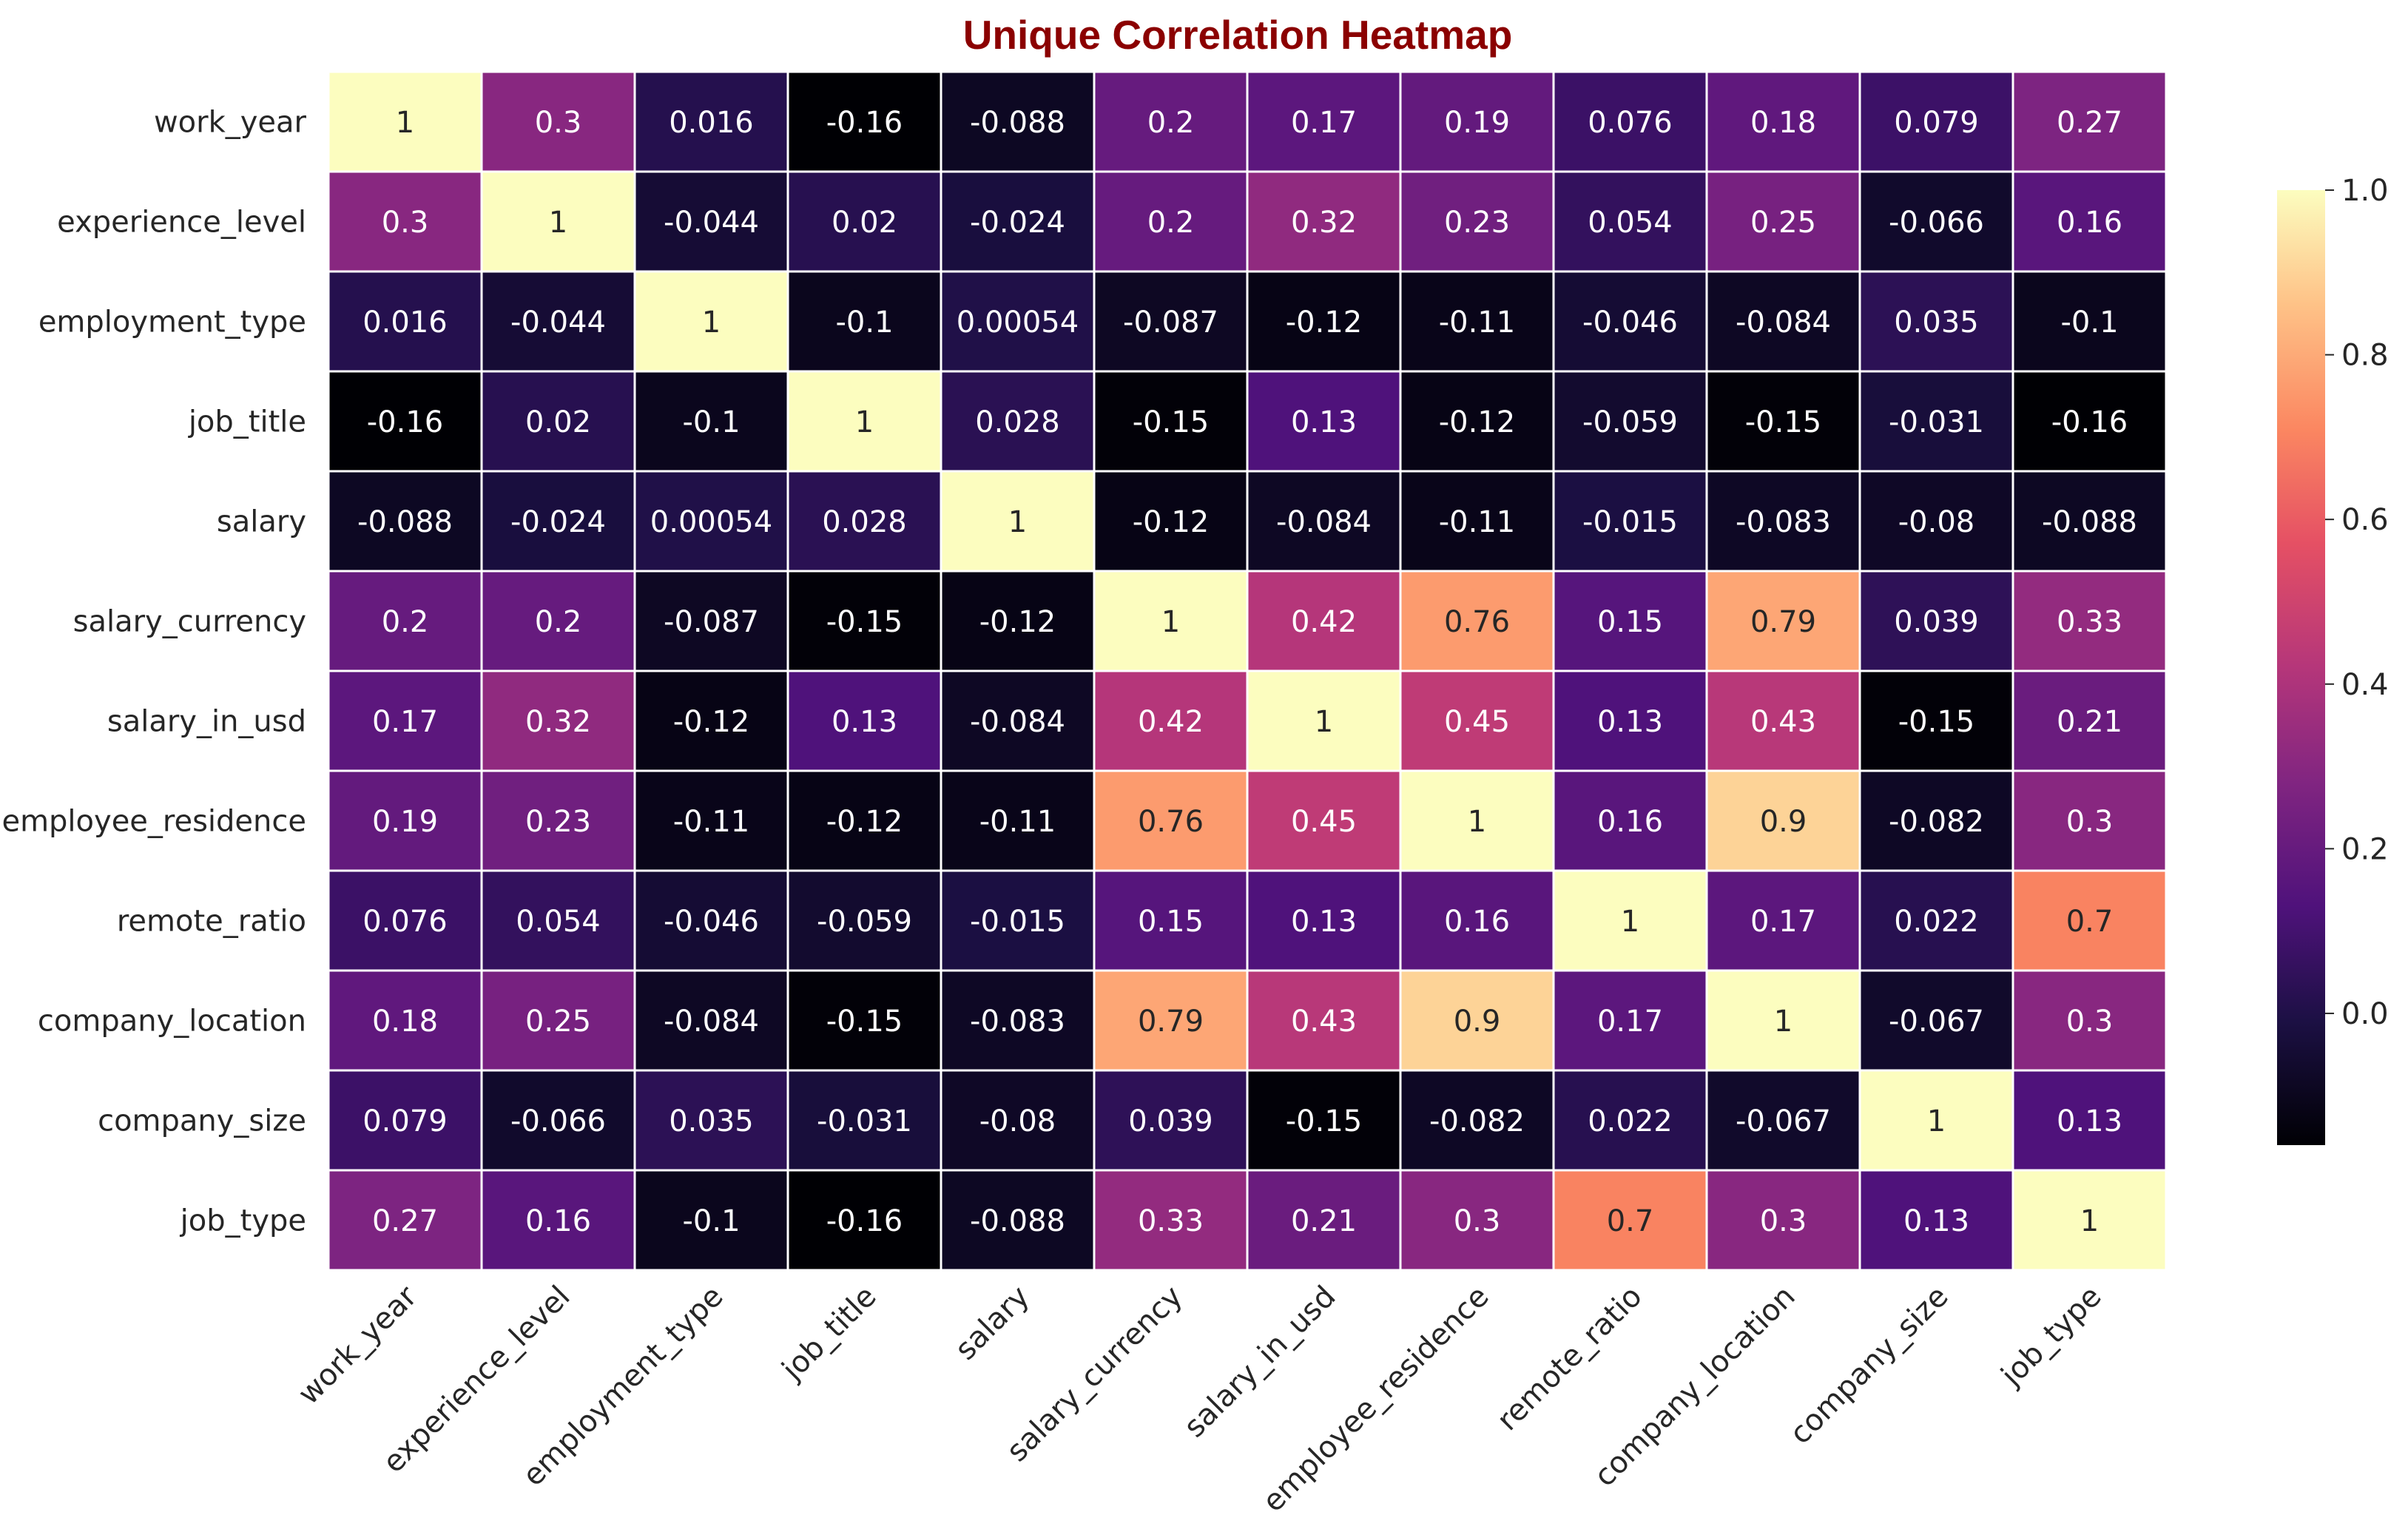 The height and width of the screenshot is (1532, 2408). What do you see at coordinates (1171, 1022) in the screenshot?
I see `cell-value-label: 0.79` at bounding box center [1171, 1022].